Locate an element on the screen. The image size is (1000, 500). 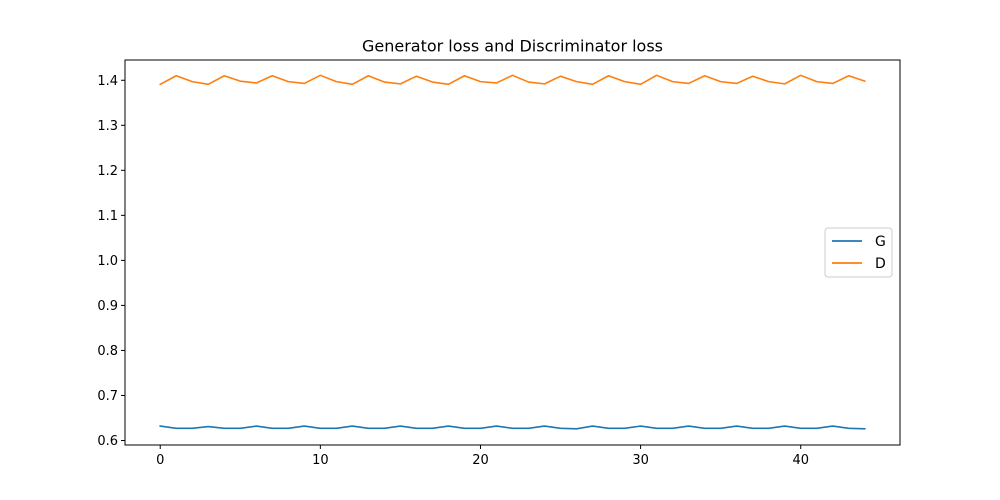
y-tick-label: 0.6 is located at coordinates (107, 441).